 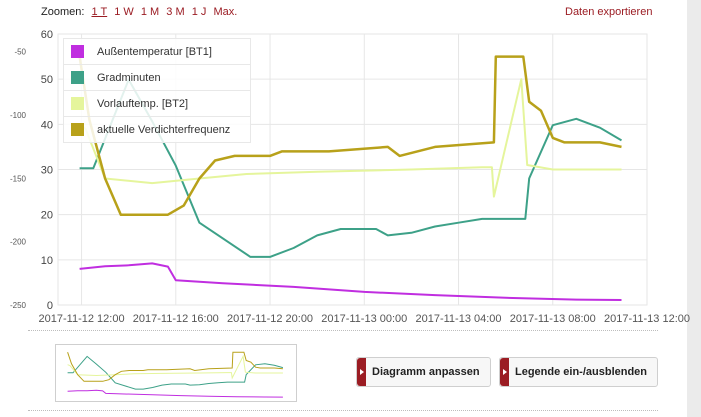 I want to click on zoom-1-month: 1 M, so click(x=150, y=12).